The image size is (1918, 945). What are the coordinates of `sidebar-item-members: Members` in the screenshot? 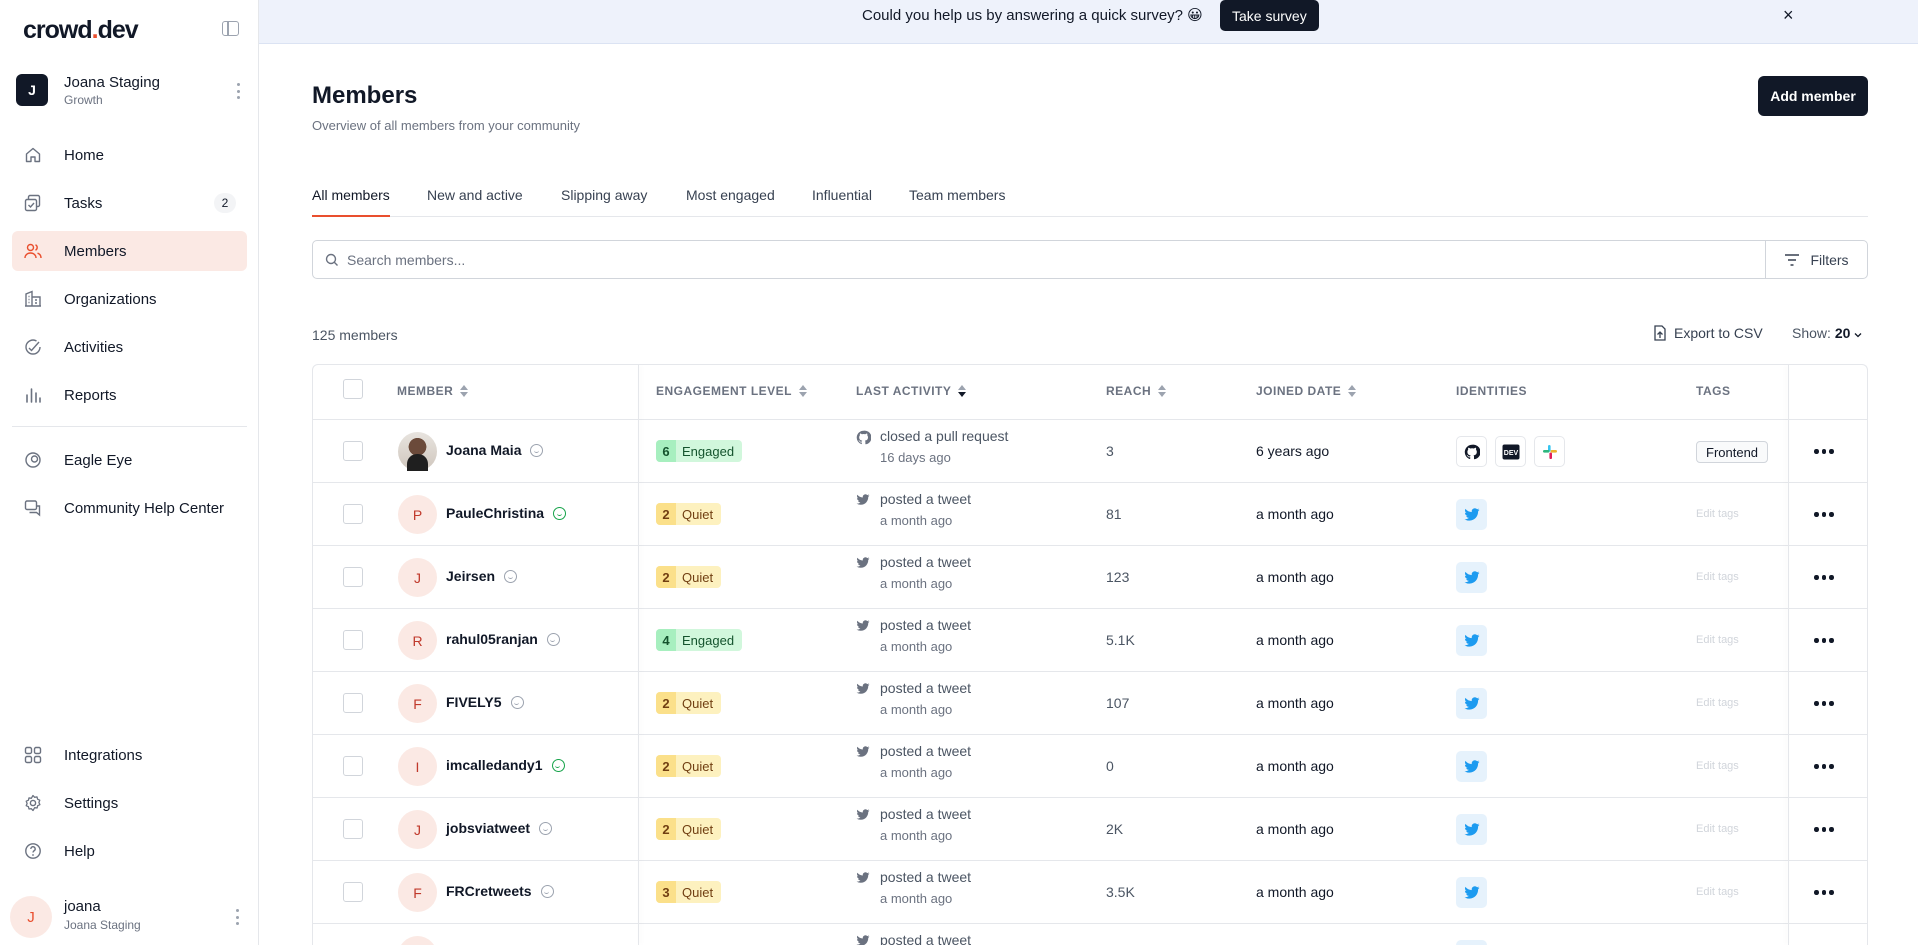 It's located at (129, 251).